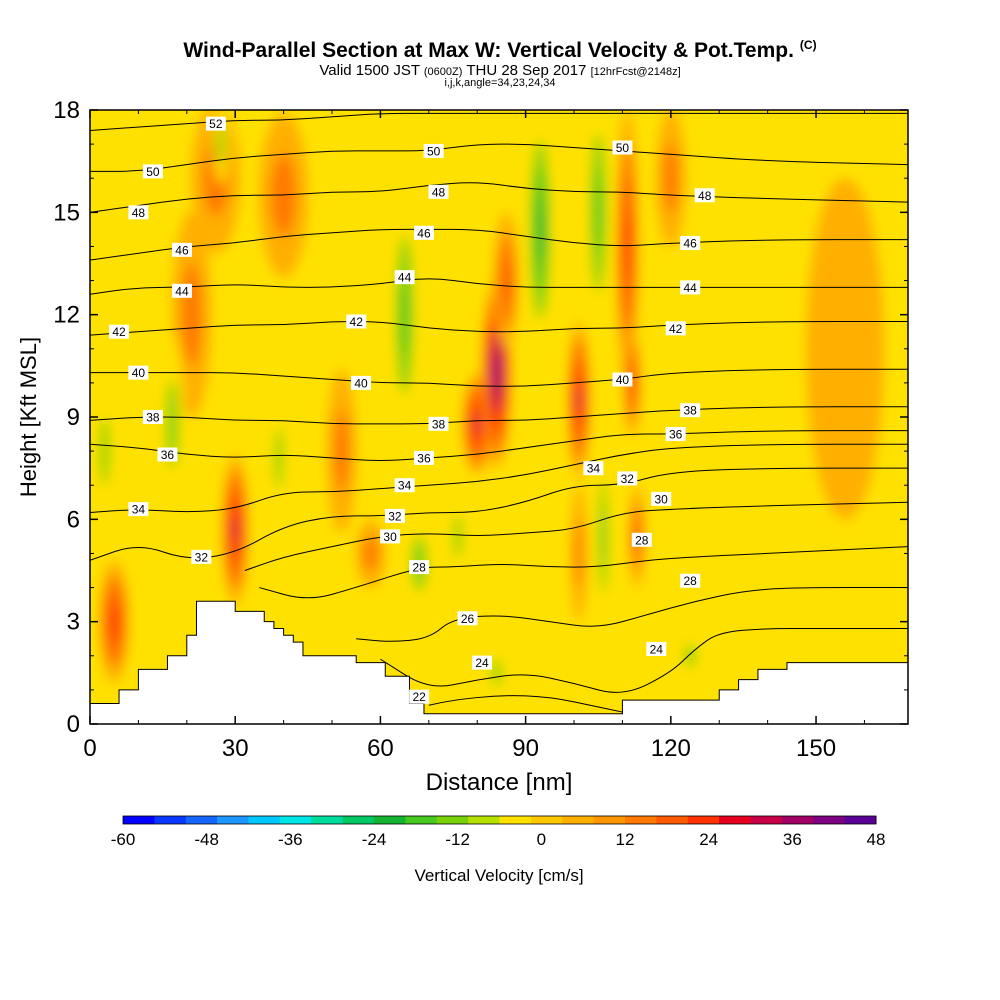 The height and width of the screenshot is (1000, 1000). I want to click on contour-label-25: 34, so click(138, 509).